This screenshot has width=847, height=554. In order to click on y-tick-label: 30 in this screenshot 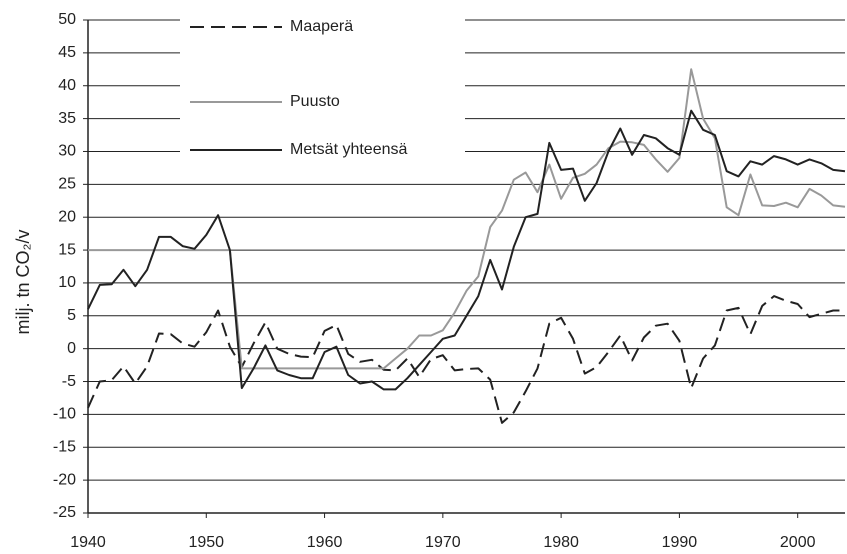, I will do `click(67, 151)`.